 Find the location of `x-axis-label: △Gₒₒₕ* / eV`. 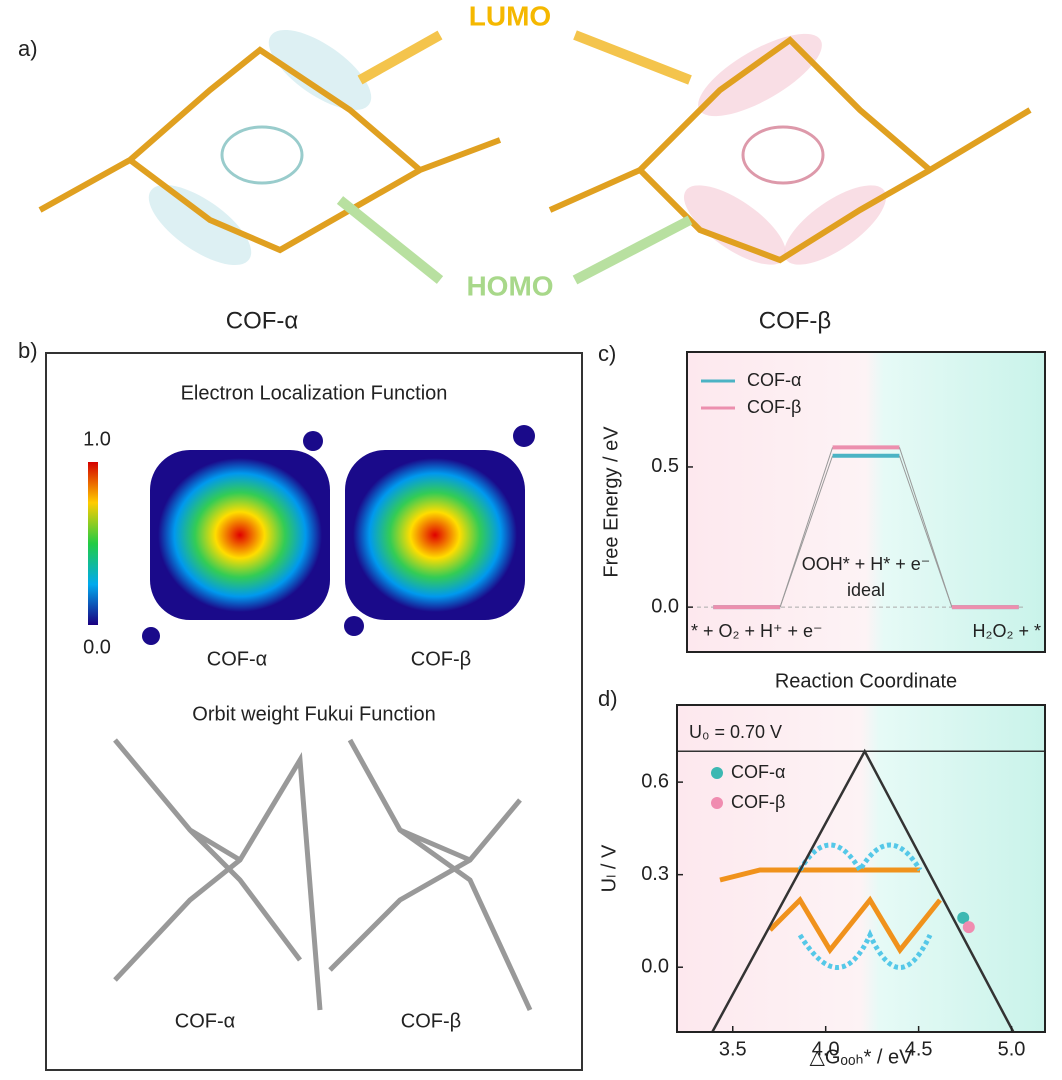

x-axis-label: △Gₒₒₕ* / eV is located at coordinates (861, 1057).